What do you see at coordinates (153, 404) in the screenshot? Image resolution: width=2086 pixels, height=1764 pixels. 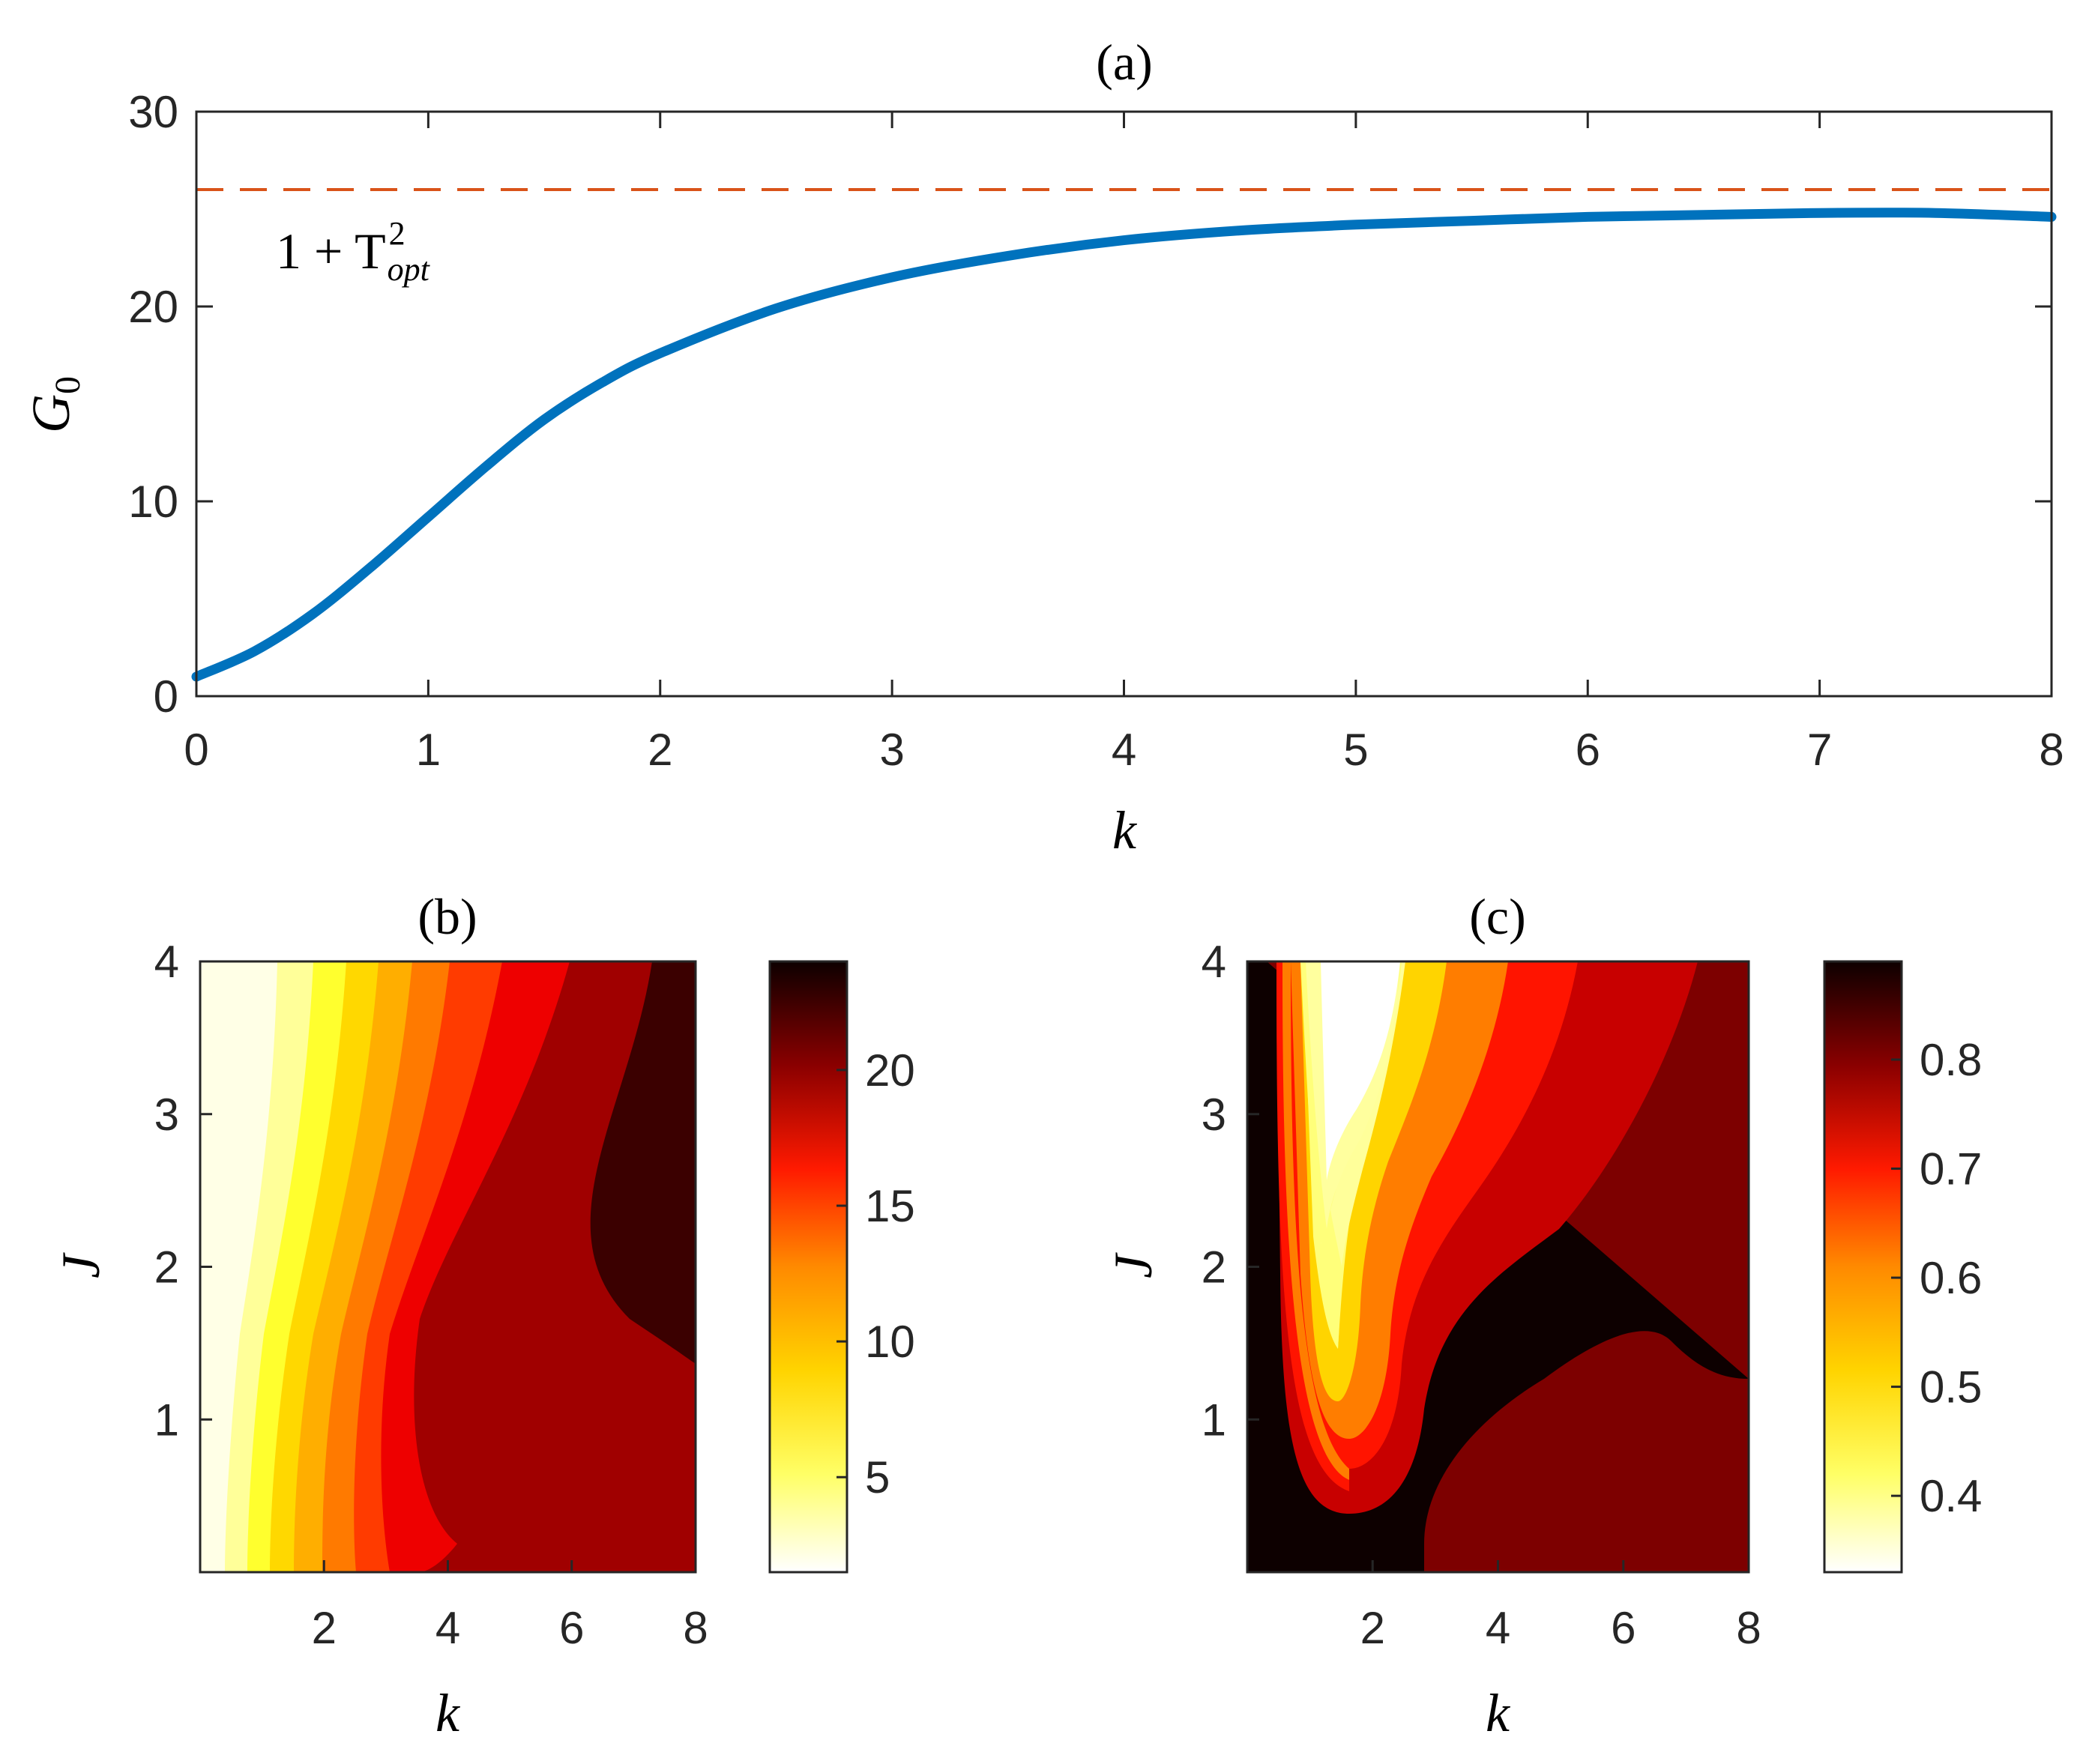 I see `panel-a-y-tick-labels: 0 10 20 30` at bounding box center [153, 404].